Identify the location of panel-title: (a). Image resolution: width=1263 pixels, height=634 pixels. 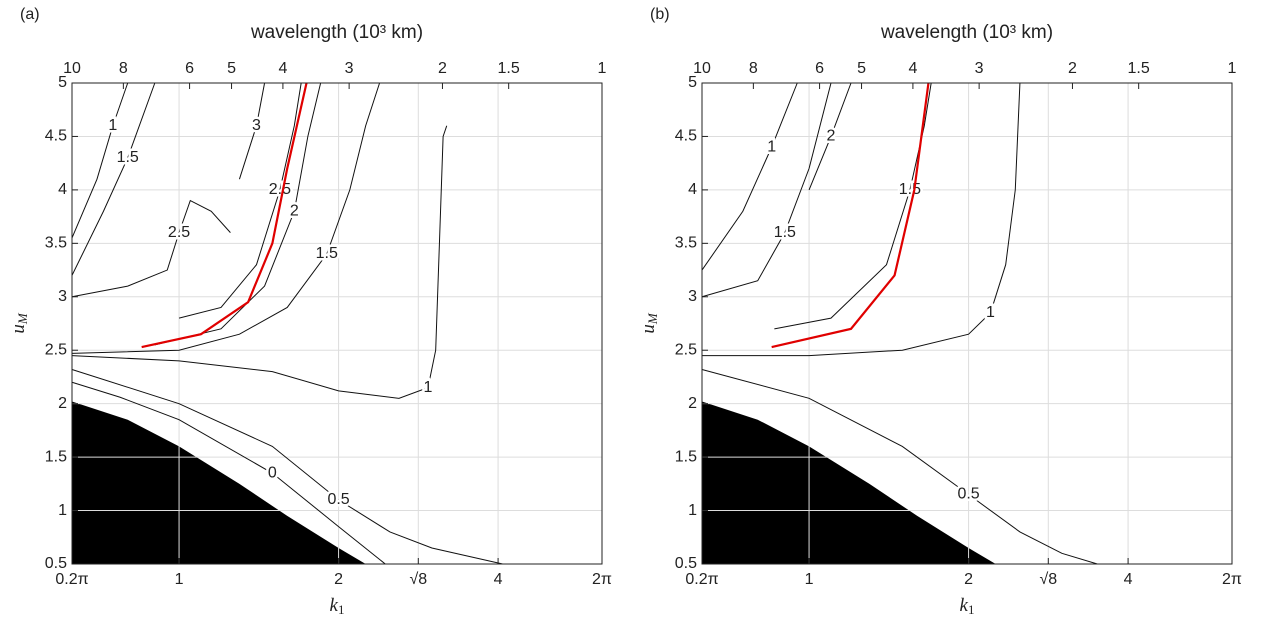
(30, 14).